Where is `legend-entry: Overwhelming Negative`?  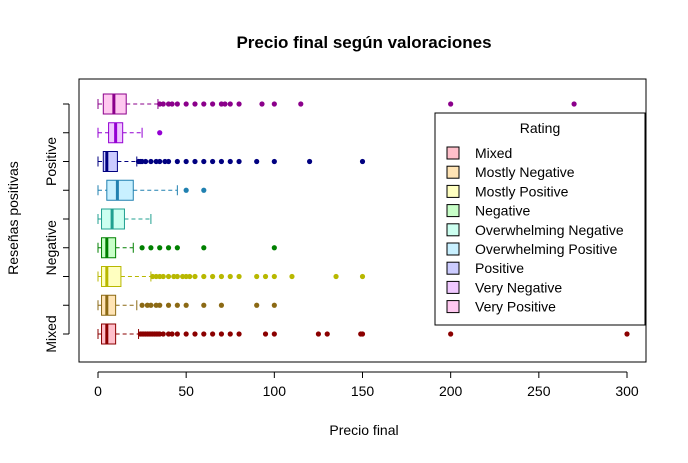
legend-entry: Overwhelming Negative is located at coordinates (535, 230).